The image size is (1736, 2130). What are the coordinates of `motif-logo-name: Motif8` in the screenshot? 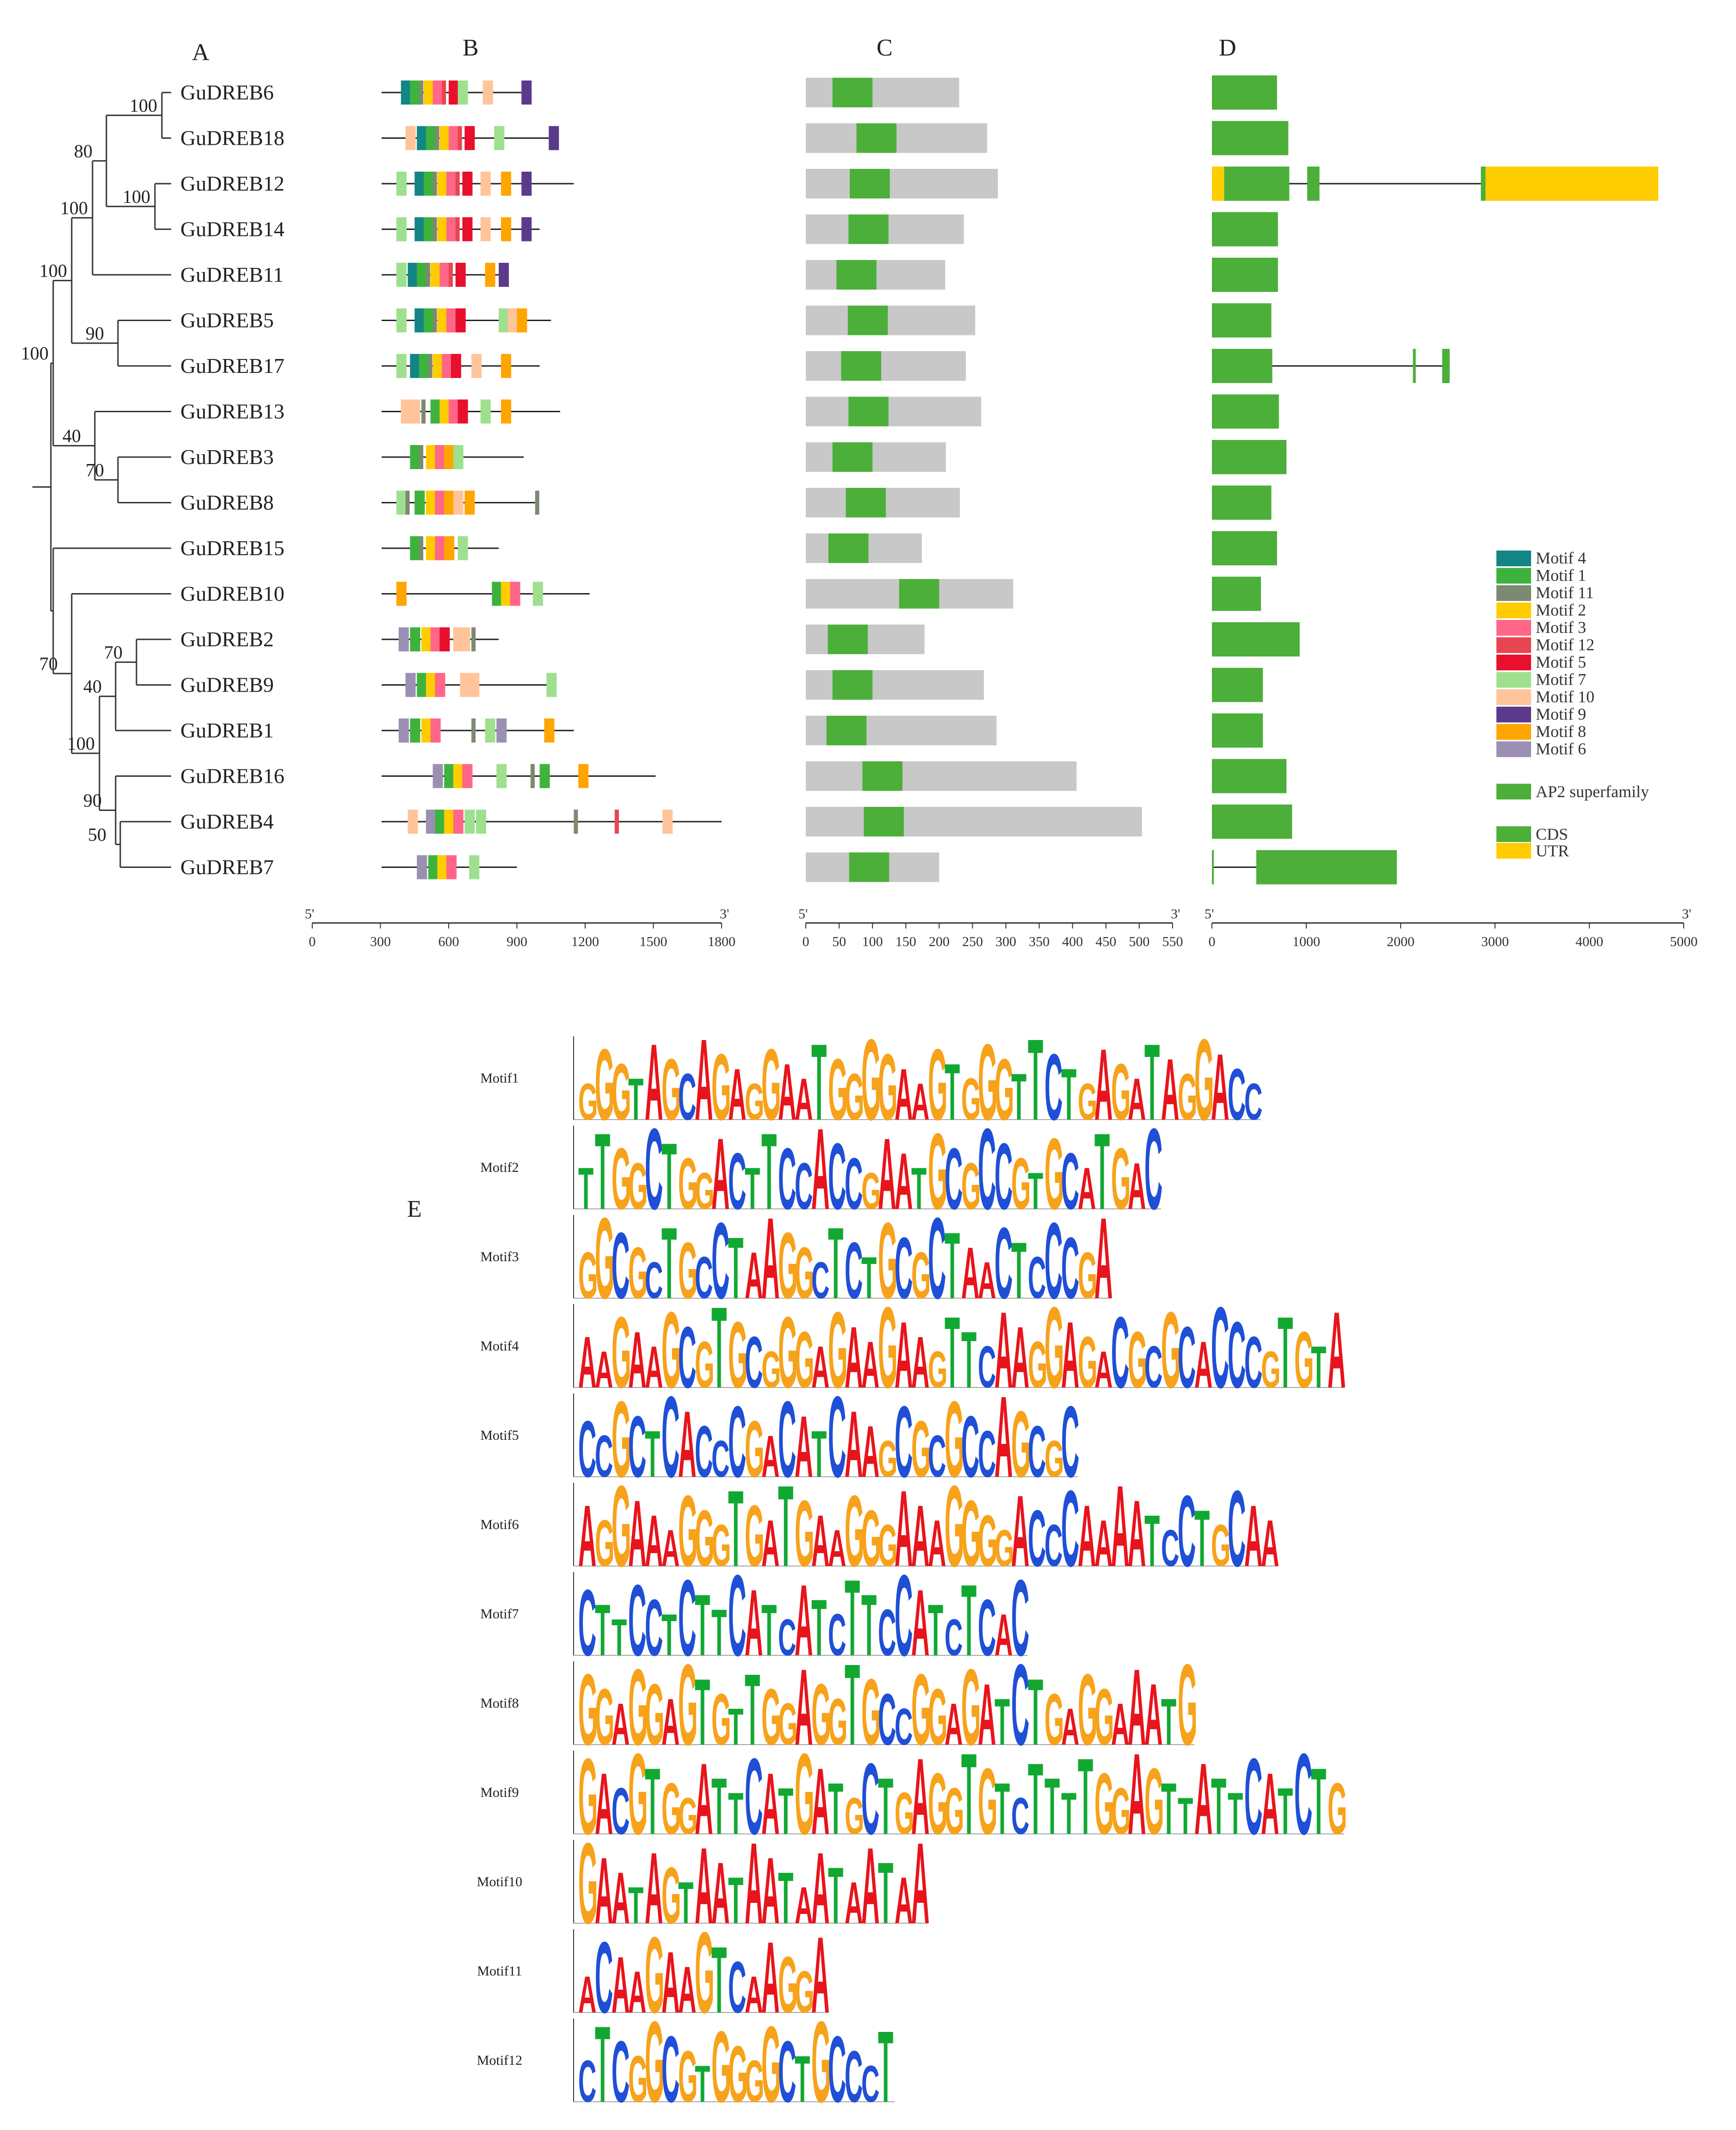 It's located at (499, 1703).